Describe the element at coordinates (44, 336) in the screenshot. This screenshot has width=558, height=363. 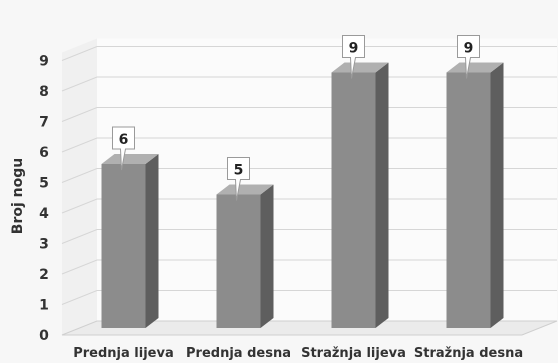
I see `y-tick-label: 0` at that location.